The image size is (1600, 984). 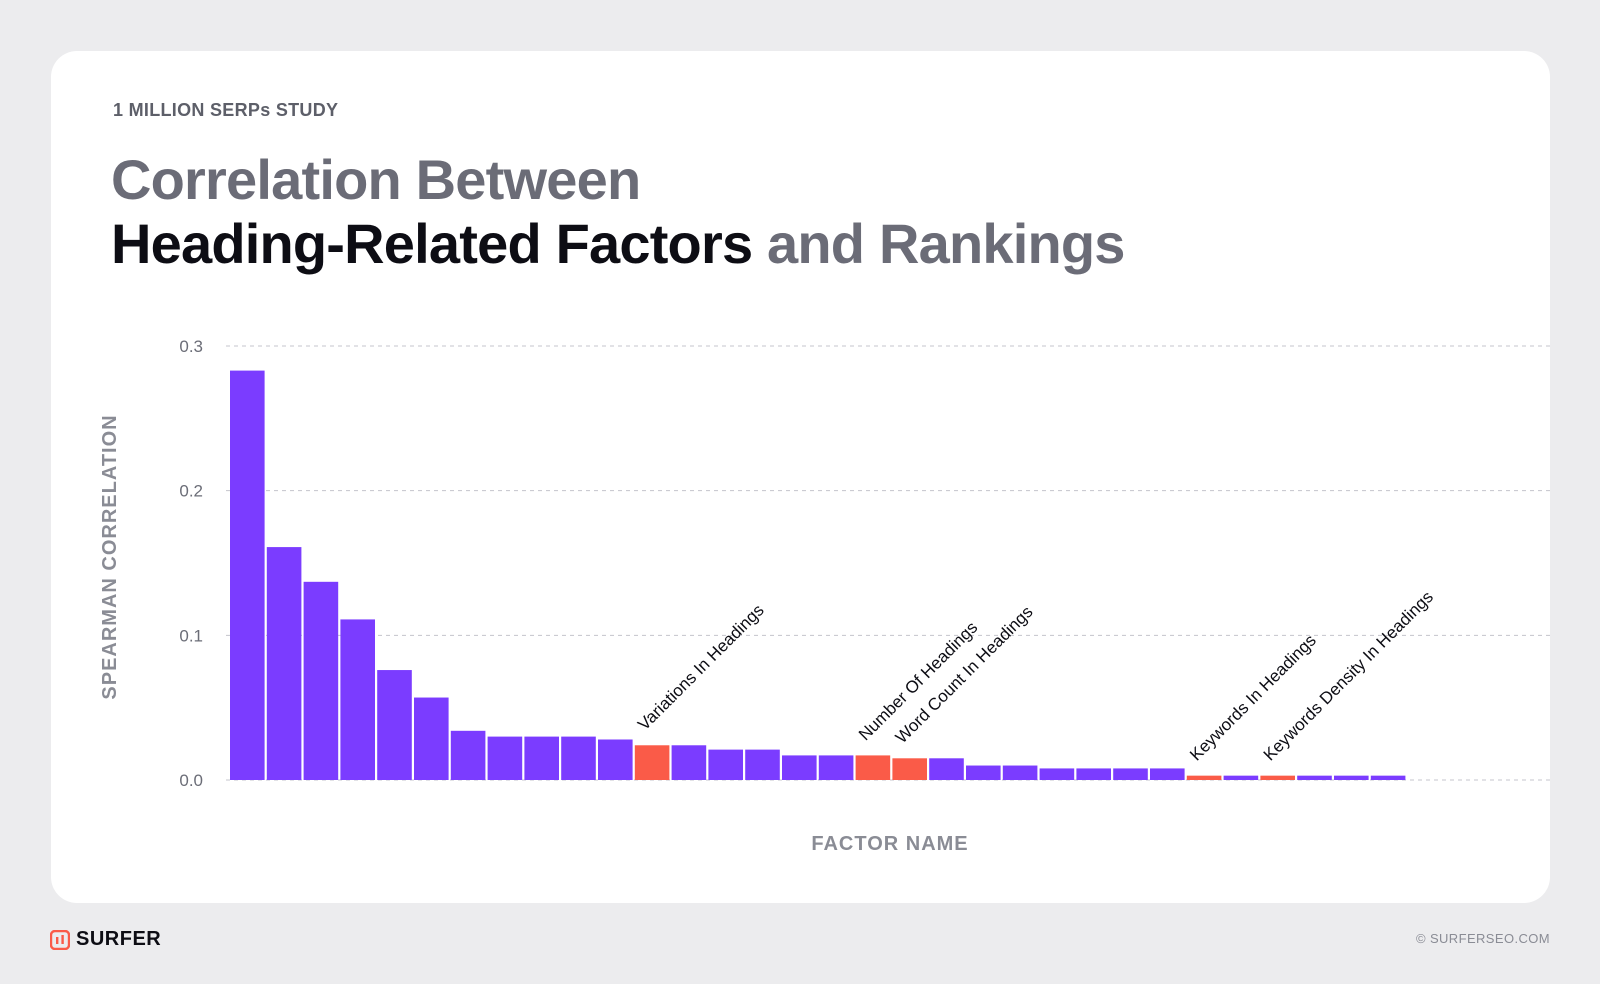 What do you see at coordinates (938, 243) in the screenshot?
I see `title-line-2-rest: and Rankings` at bounding box center [938, 243].